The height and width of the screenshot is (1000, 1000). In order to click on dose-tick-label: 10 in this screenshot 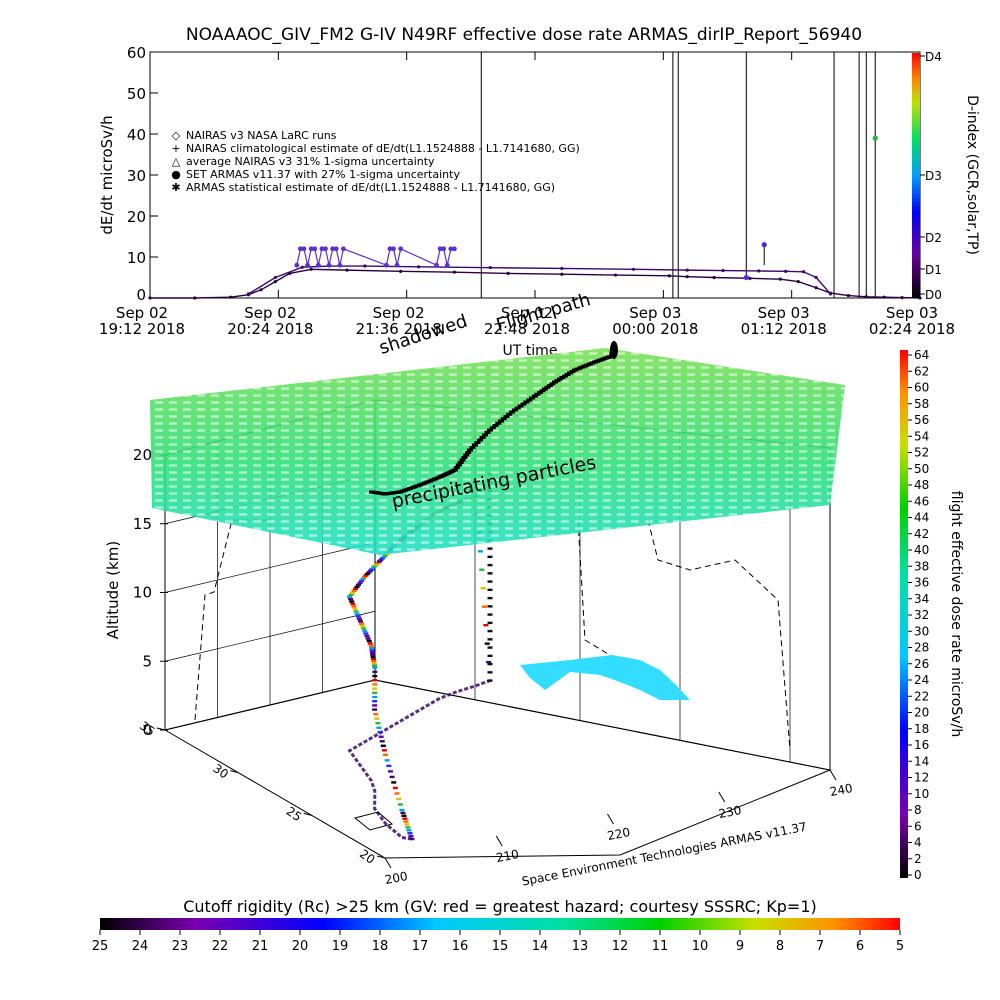, I will do `click(921, 794)`.